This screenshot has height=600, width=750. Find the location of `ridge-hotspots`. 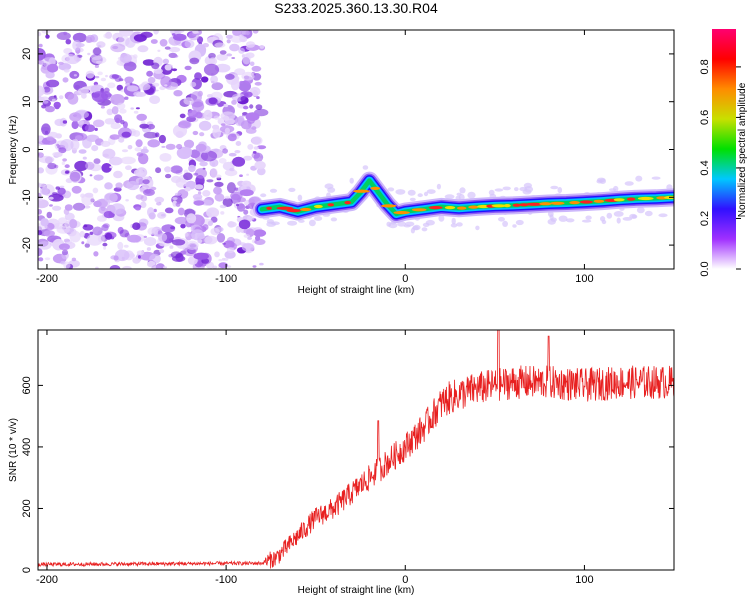

ridge-hotspots is located at coordinates (470, 200).